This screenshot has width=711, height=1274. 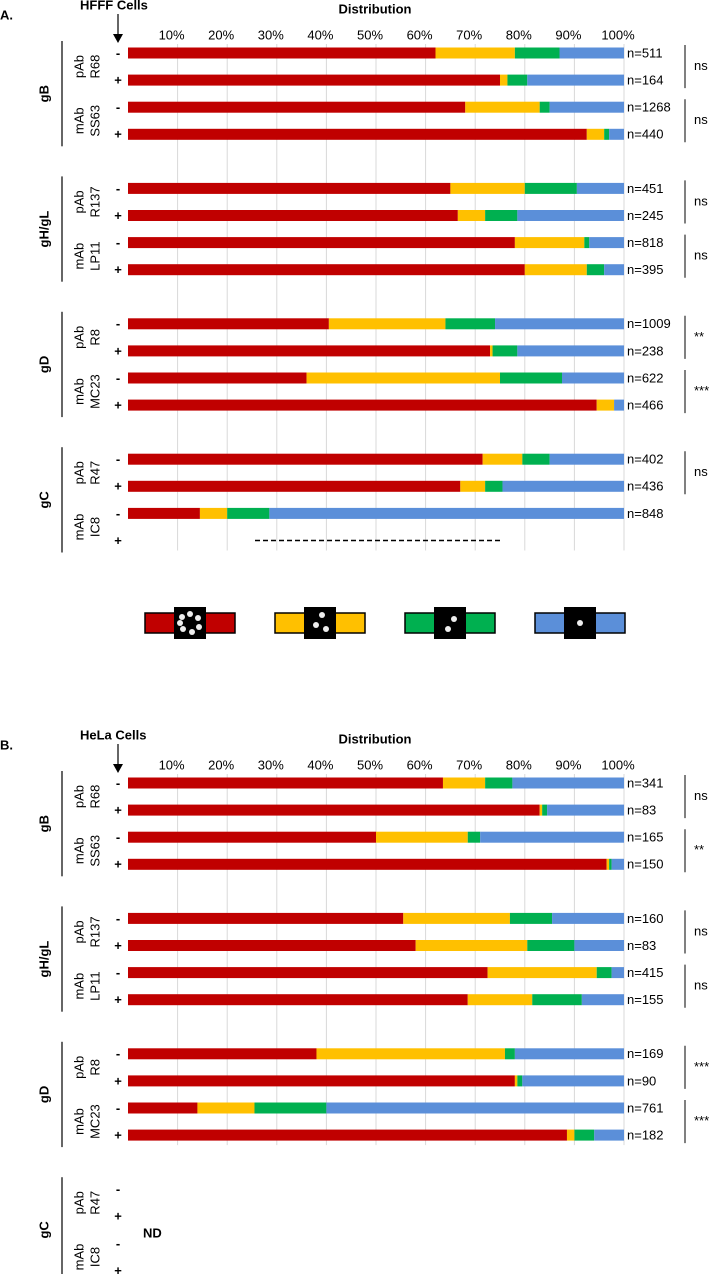 I want to click on x-tick-label: 40%, so click(x=320, y=764).